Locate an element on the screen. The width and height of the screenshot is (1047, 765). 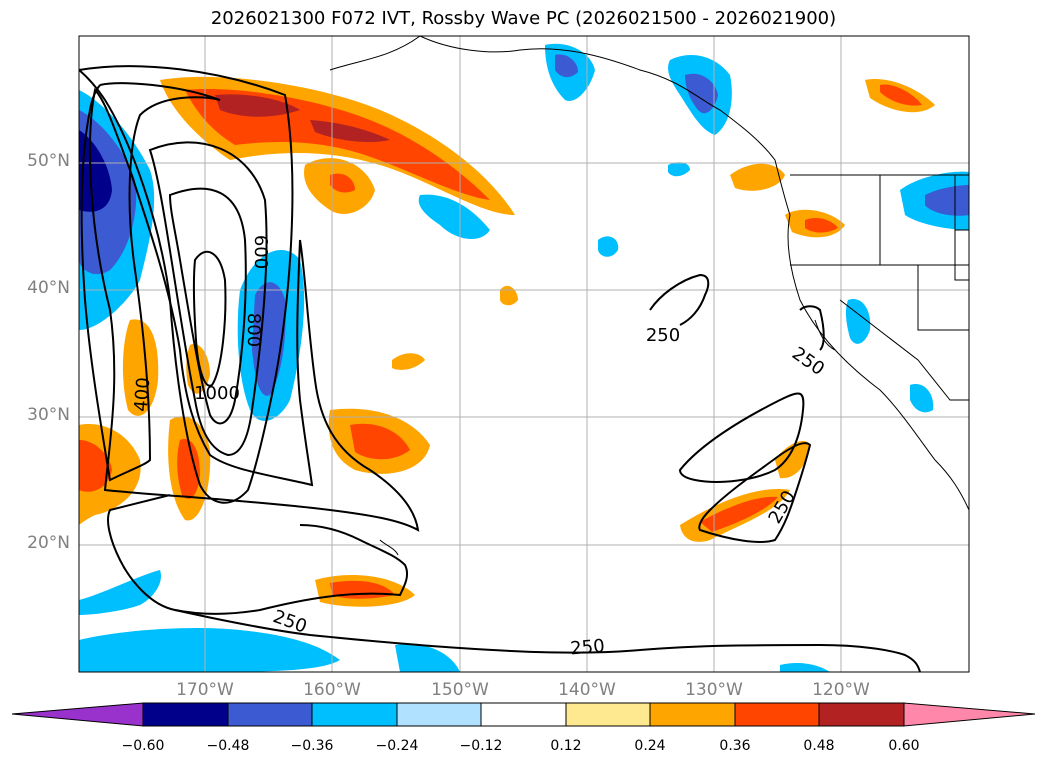
lat-label-50N: 50°N is located at coordinates (48, 161).